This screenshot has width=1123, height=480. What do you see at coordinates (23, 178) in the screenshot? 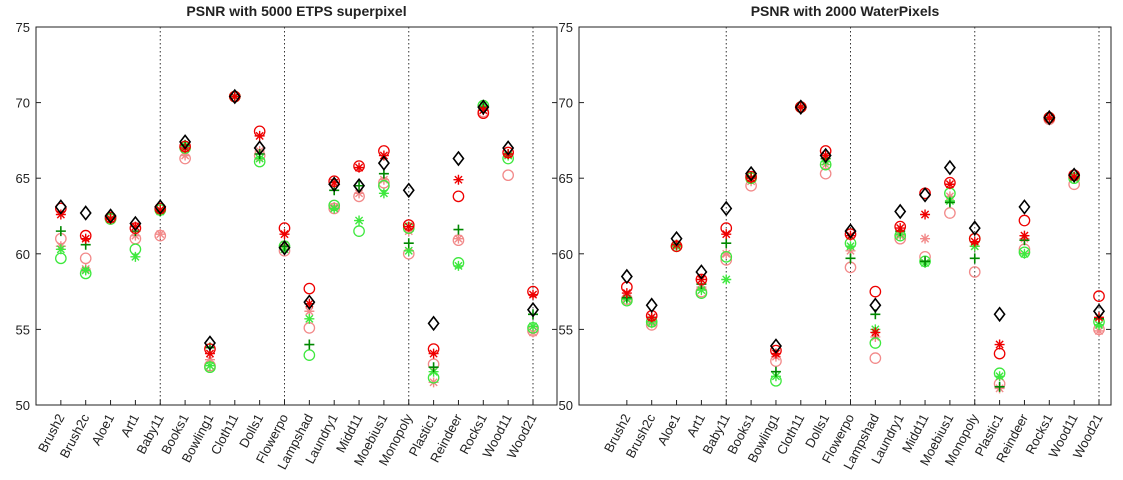
I see `y-tick-label: 65` at bounding box center [23, 178].